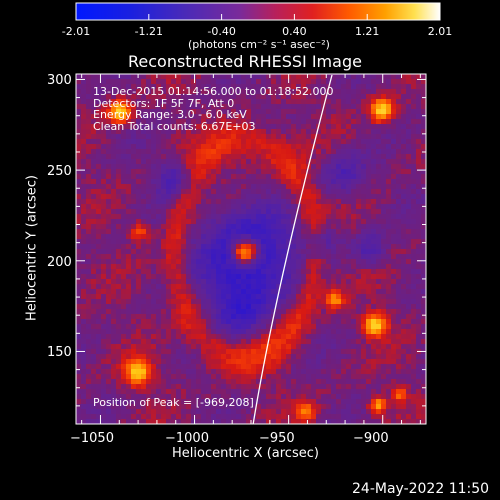 The width and height of the screenshot is (500, 500). What do you see at coordinates (59, 352) in the screenshot?
I see `y-tick-label: 150` at bounding box center [59, 352].